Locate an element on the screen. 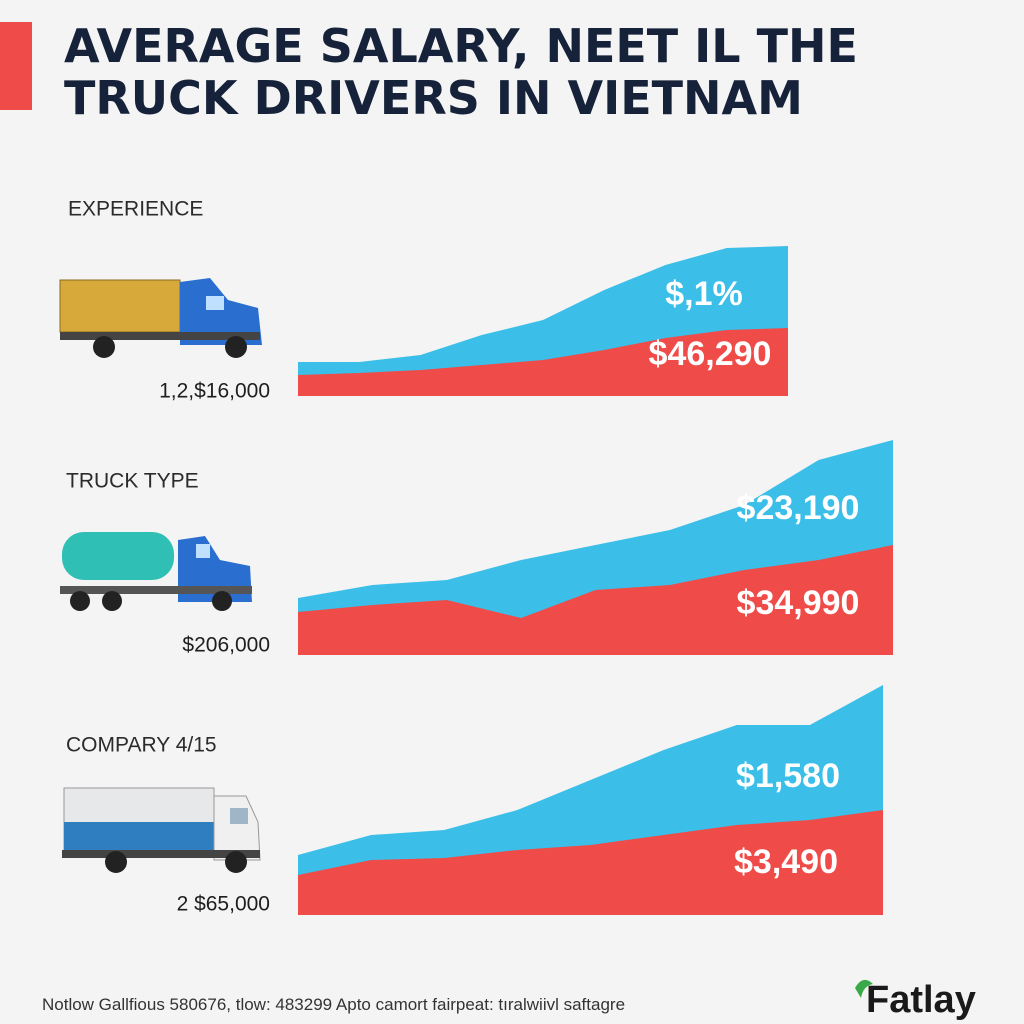 The height and width of the screenshot is (1024, 1024). title-line: AVERAGE SALARY, NEET IL THE is located at coordinates (461, 46).